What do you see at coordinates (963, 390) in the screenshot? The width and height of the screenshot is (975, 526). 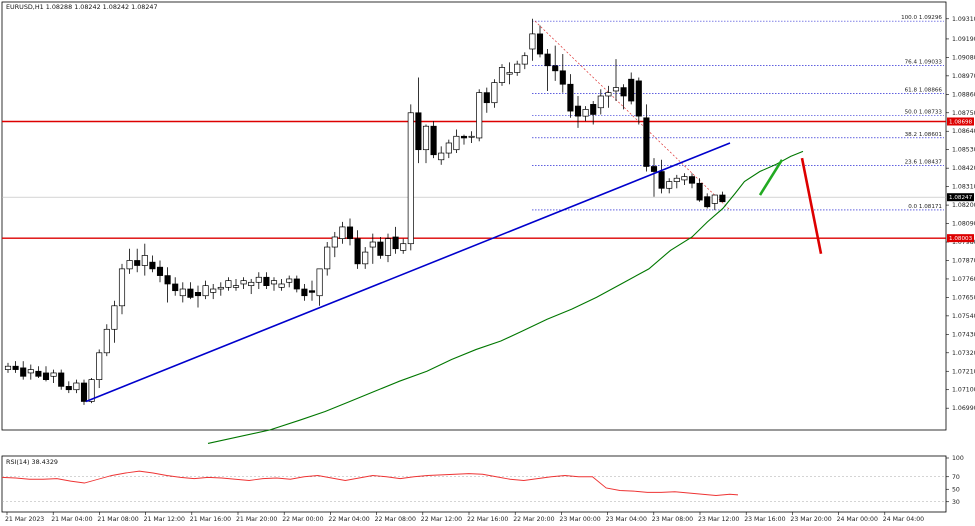 I see `y-tick-label: 1.07100` at bounding box center [963, 390].